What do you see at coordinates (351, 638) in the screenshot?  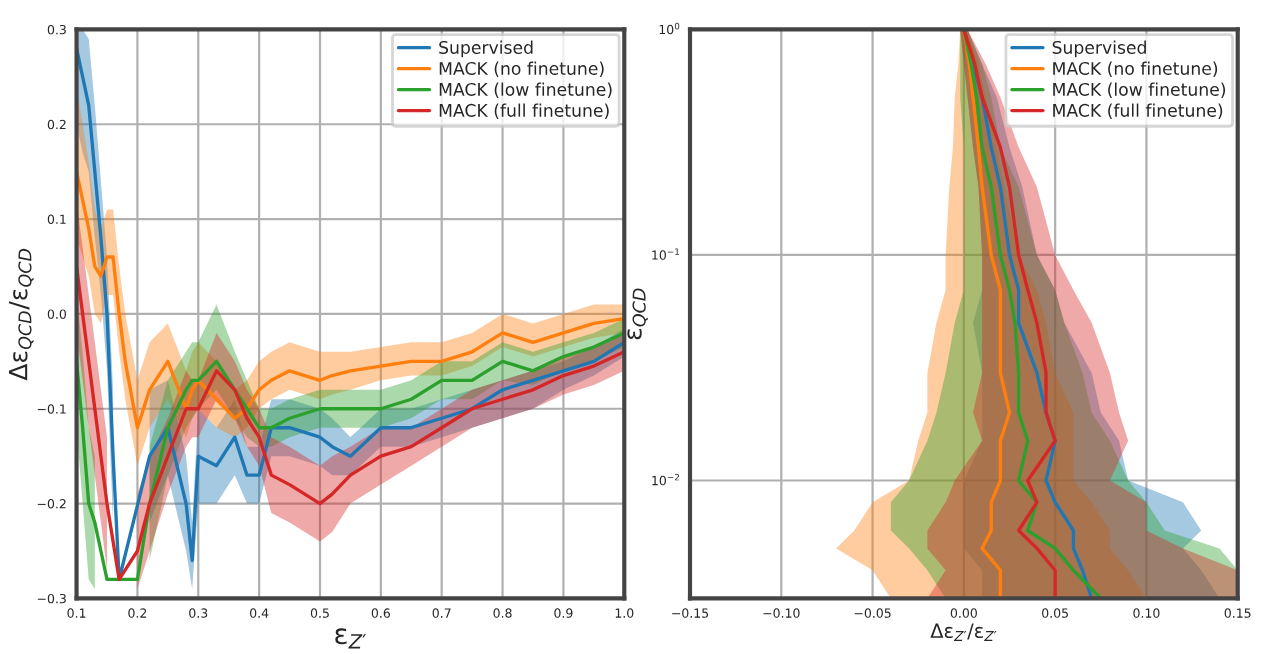 I see `x-axis-title: ε$_{Z′}$` at bounding box center [351, 638].